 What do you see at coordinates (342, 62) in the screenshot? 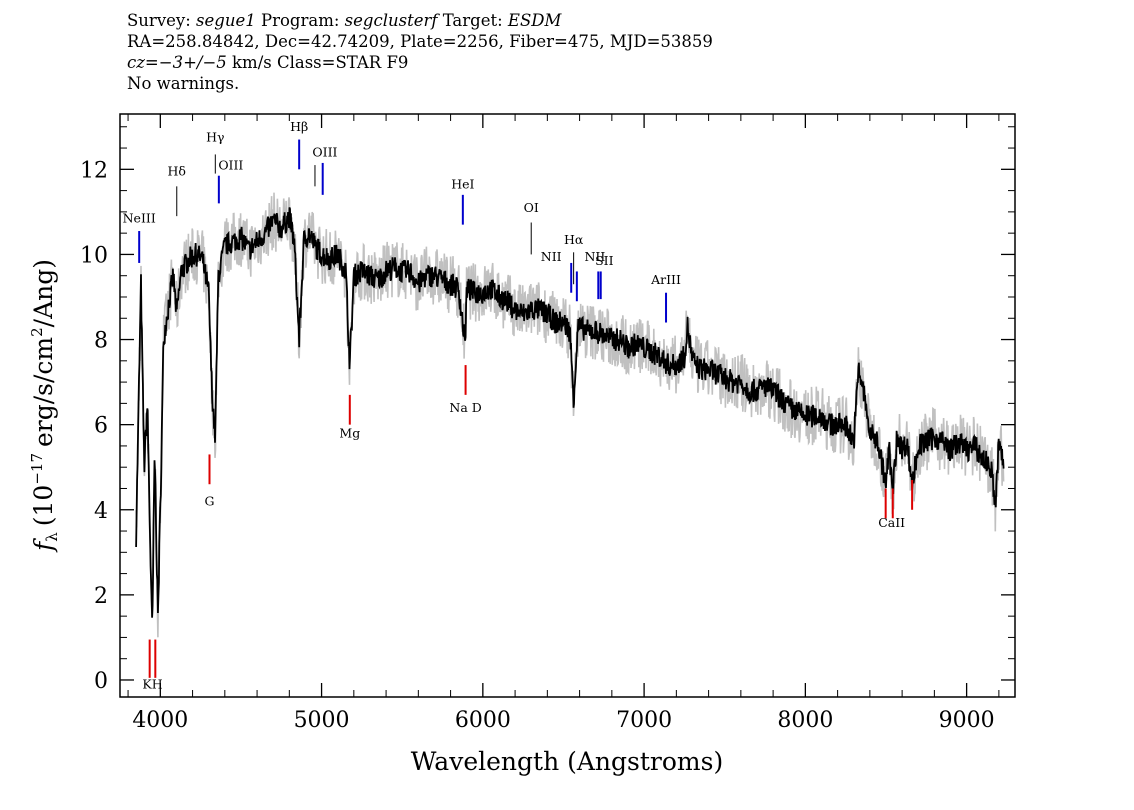
I see `class-value: Class=STAR F9` at bounding box center [342, 62].